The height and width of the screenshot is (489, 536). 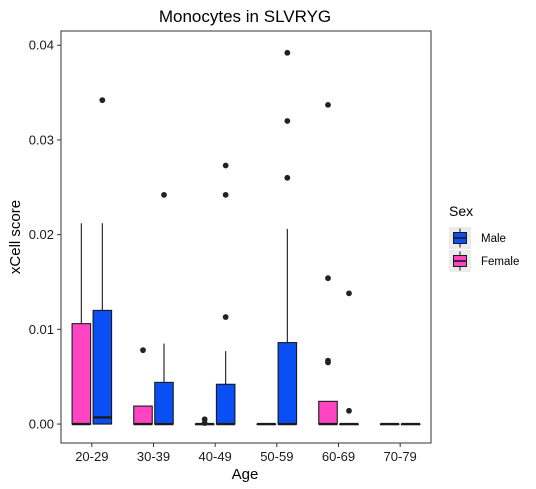 What do you see at coordinates (400, 456) in the screenshot?
I see `x-tick-label: 70-79` at bounding box center [400, 456].